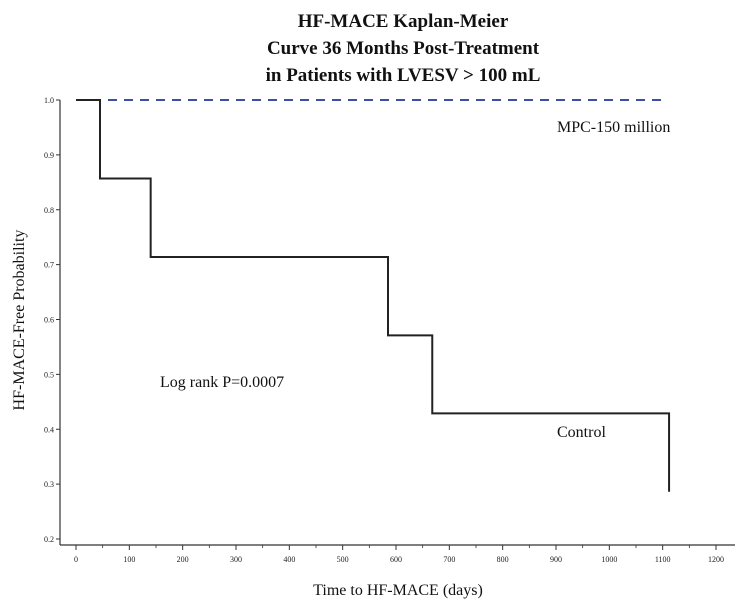 Image resolution: width=736 pixels, height=601 pixels. Describe the element at coordinates (183, 559) in the screenshot. I see `x-tick-label: 200` at that location.